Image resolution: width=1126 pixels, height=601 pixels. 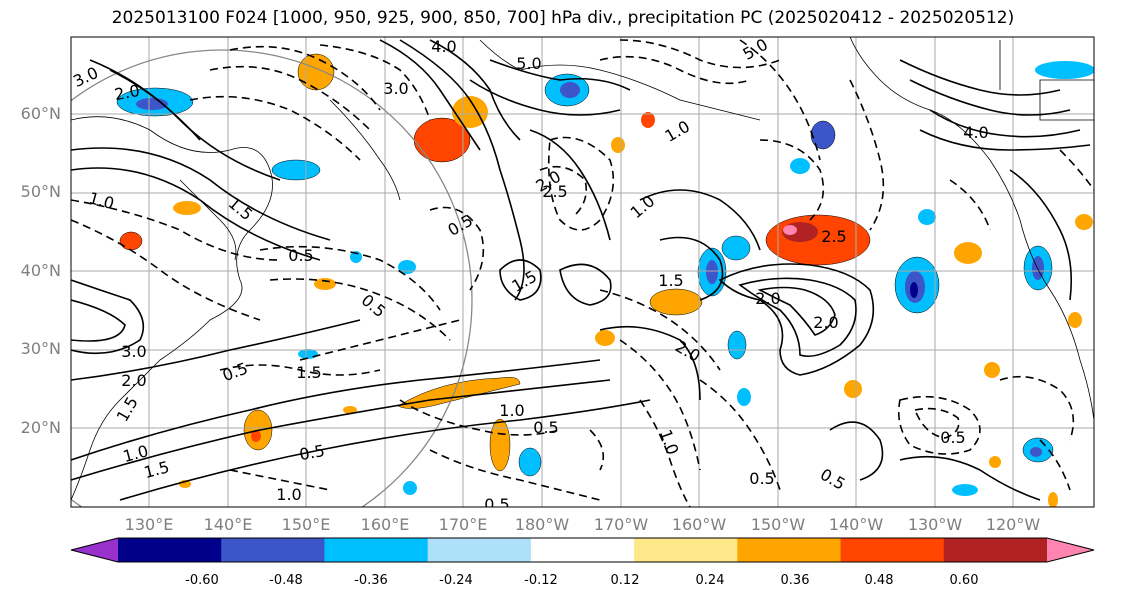 I want to click on lat-label: 60°N, so click(x=40, y=113).